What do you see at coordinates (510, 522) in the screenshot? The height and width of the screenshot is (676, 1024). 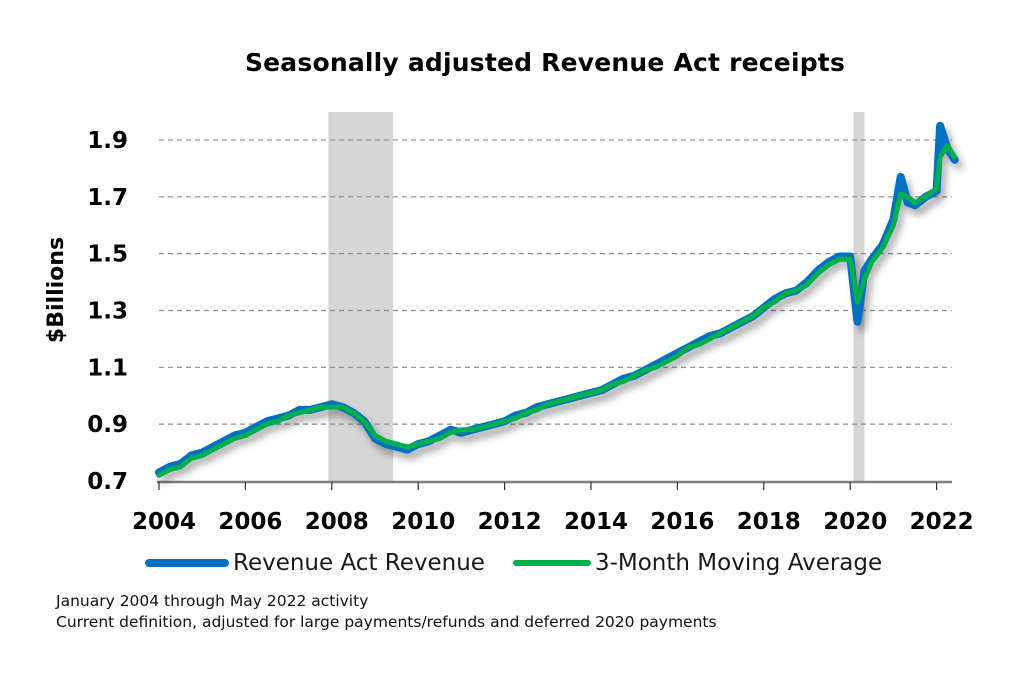 I see `x-tick-label: 2012` at bounding box center [510, 522].